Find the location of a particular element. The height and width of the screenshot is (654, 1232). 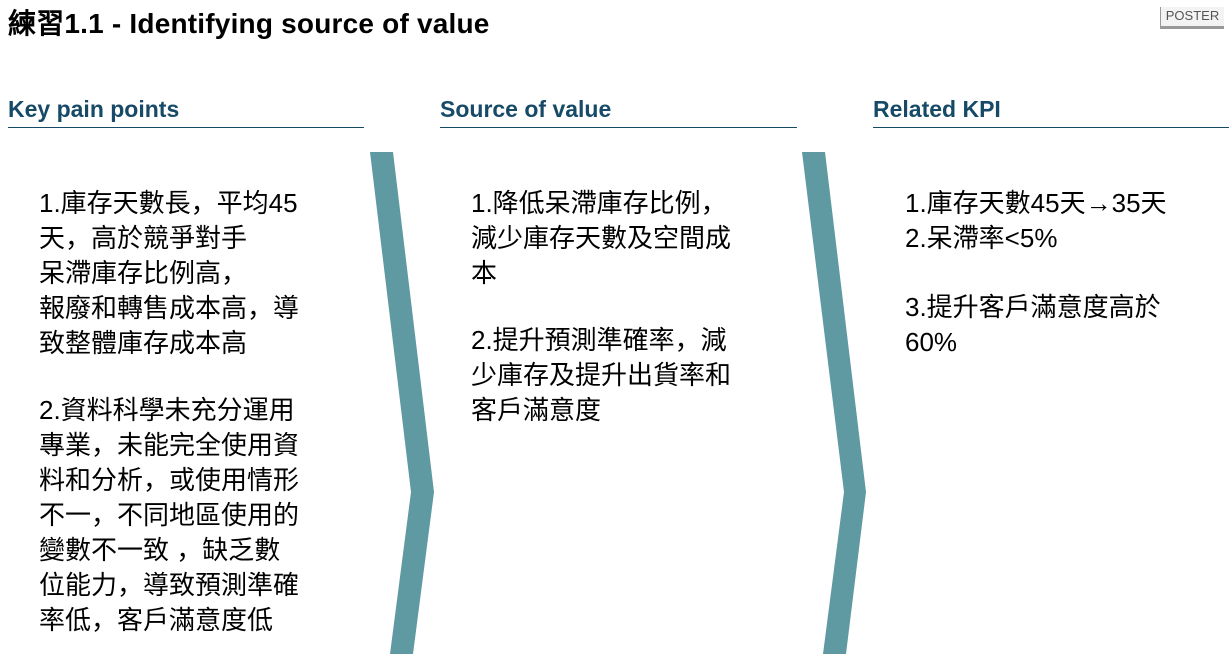

source-of-value-2: 2.提升預測準確率，減 少庫存及提升出貨率和 客戶滿意度 is located at coordinates (601, 375).